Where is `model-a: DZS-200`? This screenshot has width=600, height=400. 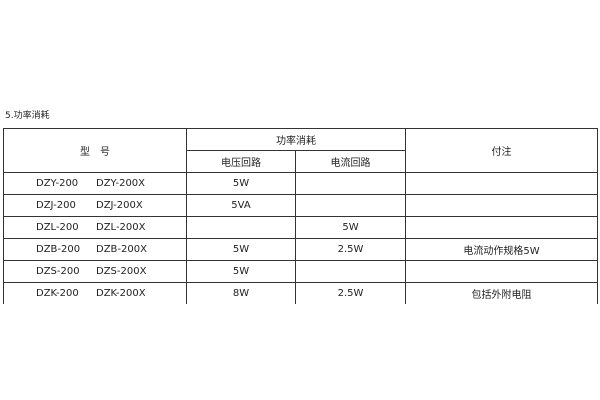 model-a: DZS-200 is located at coordinates (58, 271).